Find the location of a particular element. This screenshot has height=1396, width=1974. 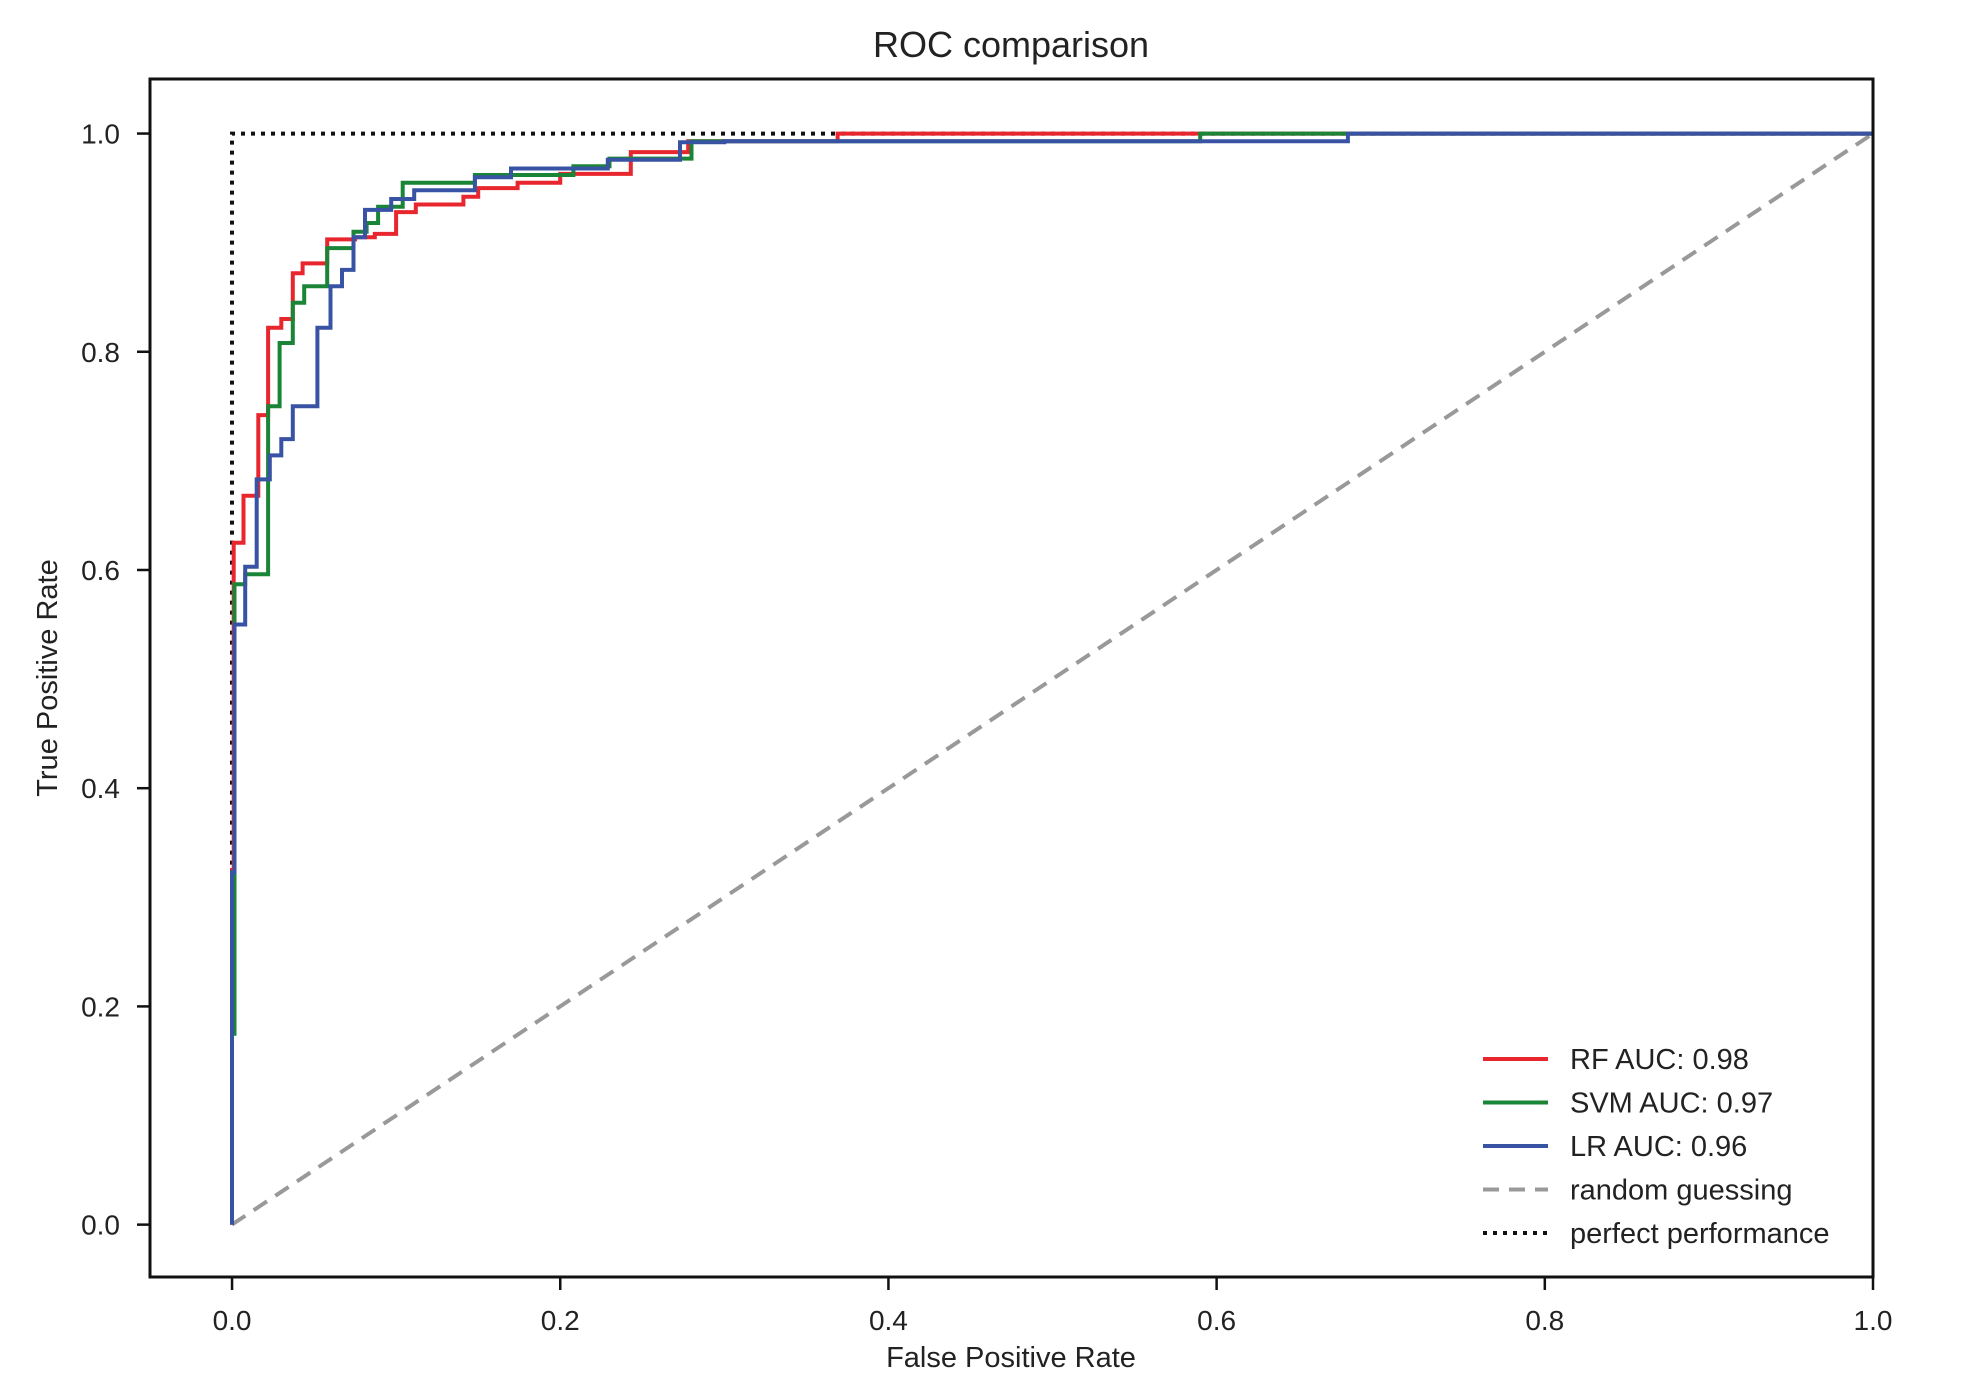

legend-label-svm-auc-0-97: SVM AUC: 0.97 is located at coordinates (1671, 1104).